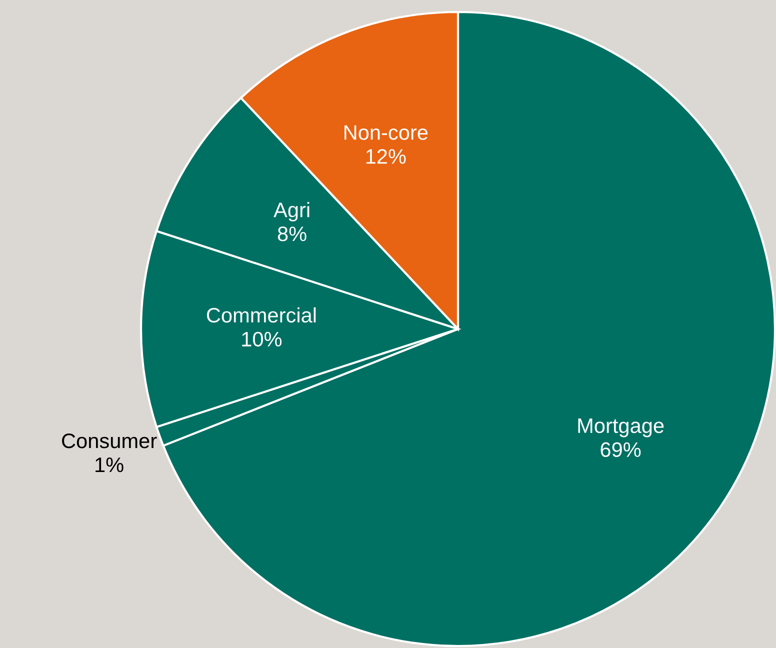 This screenshot has width=776, height=648. Describe the element at coordinates (620, 450) in the screenshot. I see `data-label: 69%` at that location.